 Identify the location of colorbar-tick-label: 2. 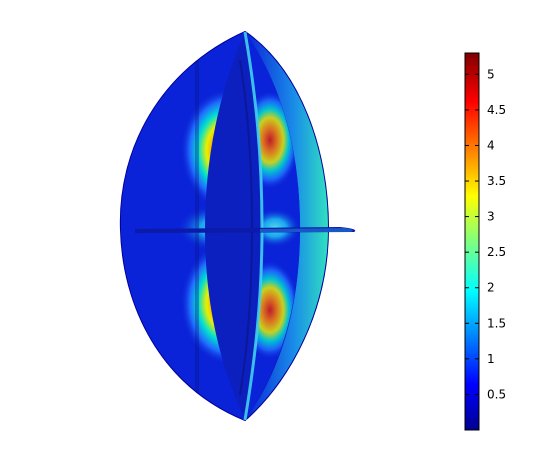
(491, 288).